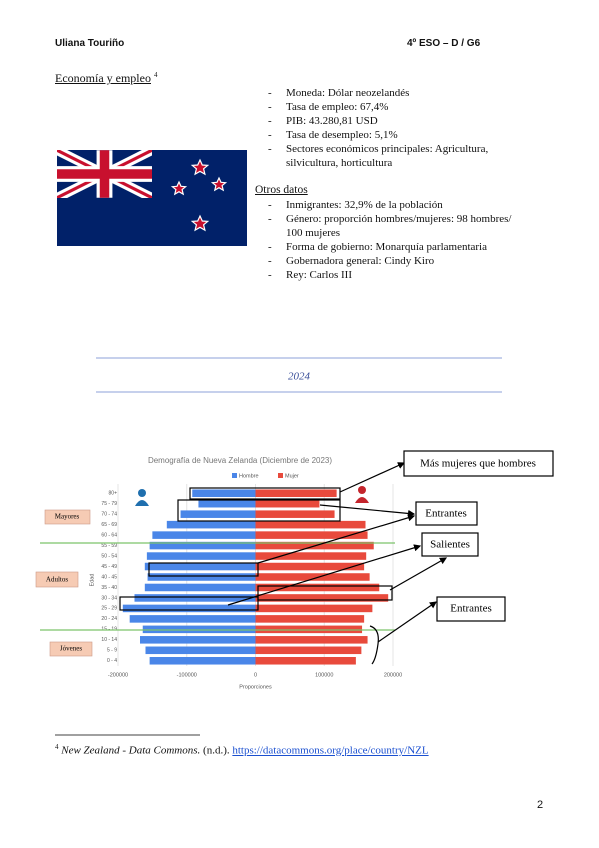 This screenshot has width=599, height=848. What do you see at coordinates (109, 640) in the screenshot?
I see `y-tick-label: 10 - 14` at bounding box center [109, 640].